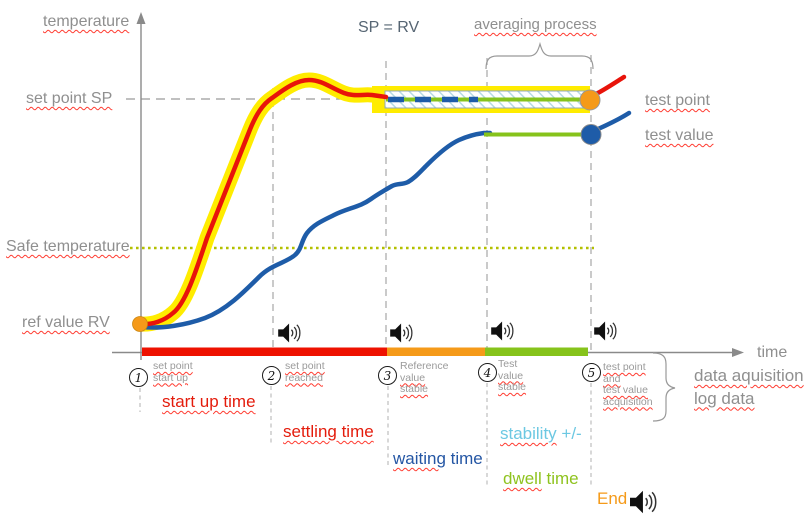 This screenshot has height=518, width=810. I want to click on step-2-label: set point reached, so click(305, 372).